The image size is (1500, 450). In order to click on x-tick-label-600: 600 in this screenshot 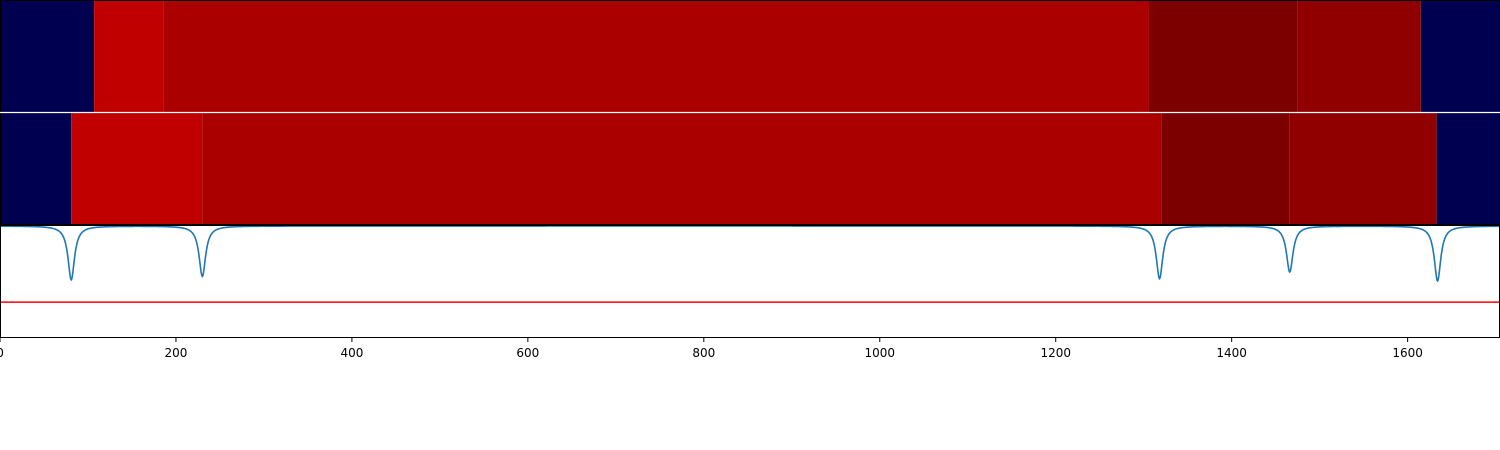, I will do `click(527, 353)`.